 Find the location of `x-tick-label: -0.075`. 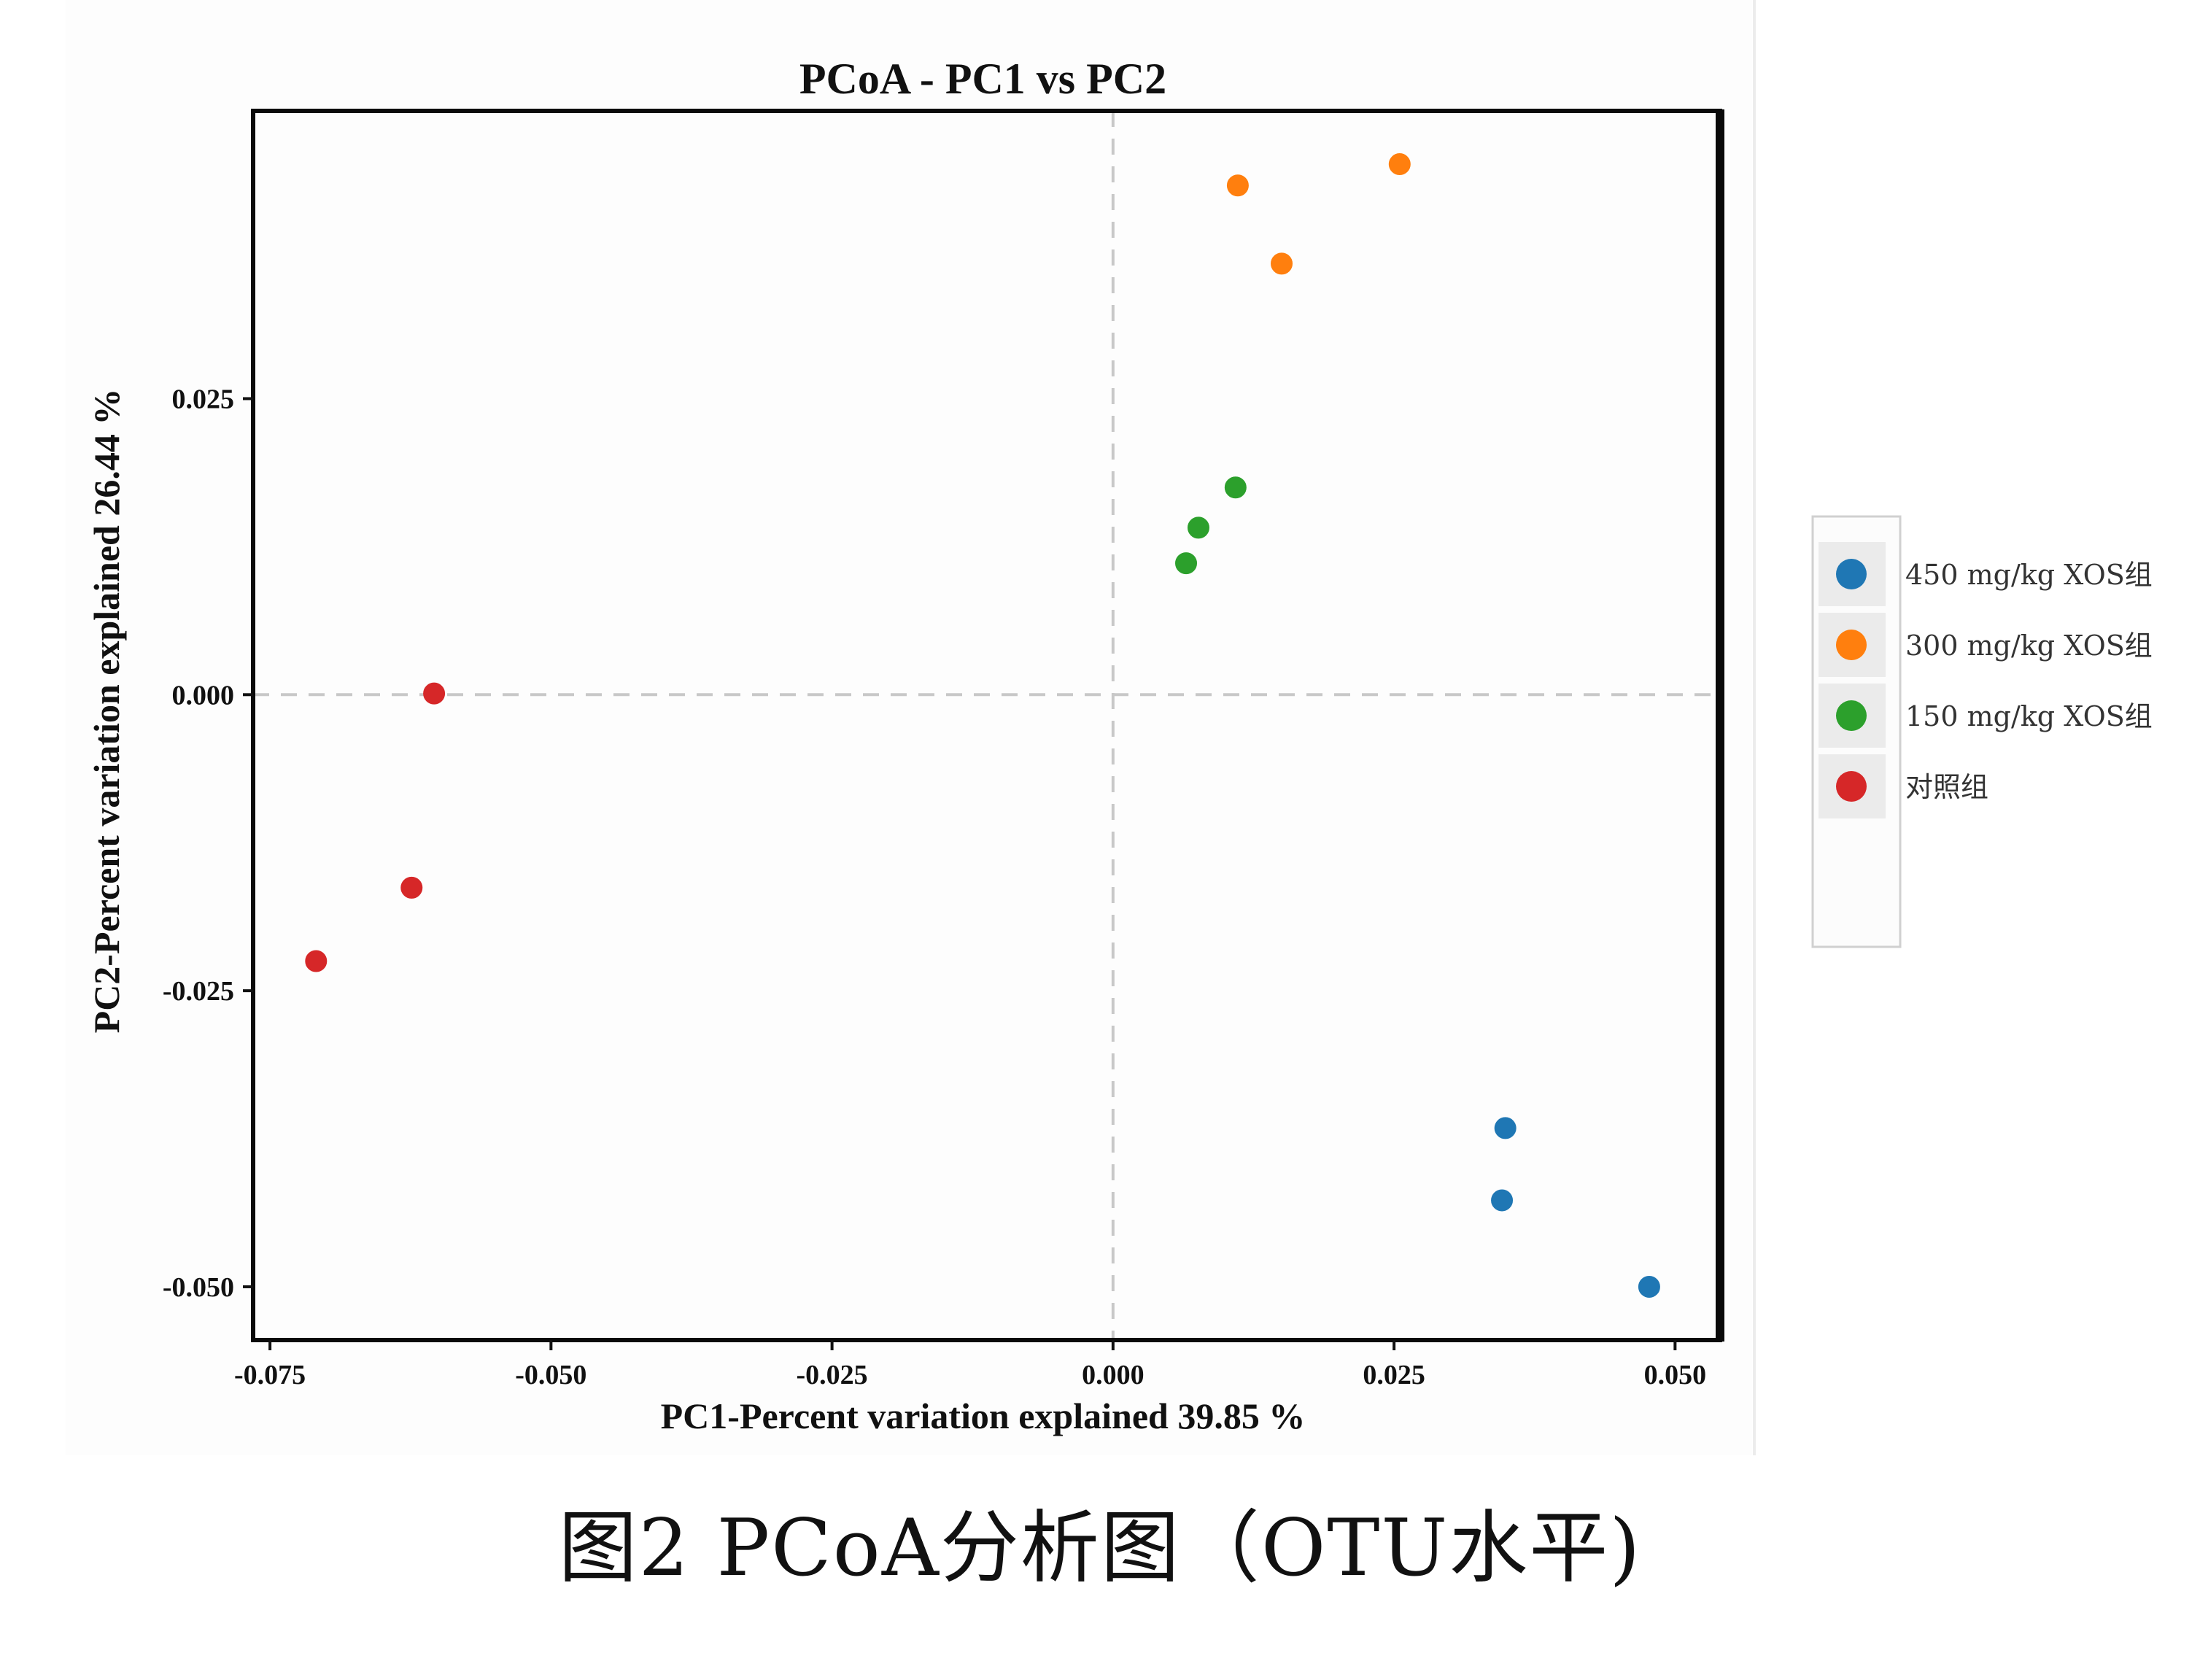

x-tick-label: -0.075 is located at coordinates (270, 1375).